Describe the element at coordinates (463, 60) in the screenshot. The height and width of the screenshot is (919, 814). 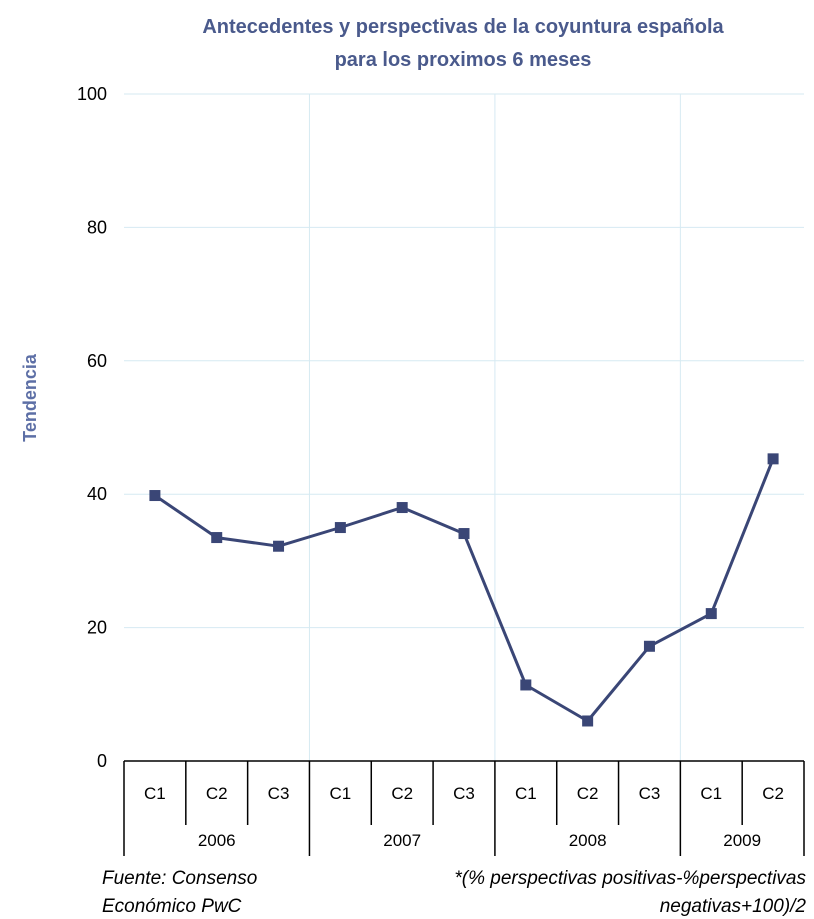
I see `chart-title-line2: para los proximos 6 meses` at that location.